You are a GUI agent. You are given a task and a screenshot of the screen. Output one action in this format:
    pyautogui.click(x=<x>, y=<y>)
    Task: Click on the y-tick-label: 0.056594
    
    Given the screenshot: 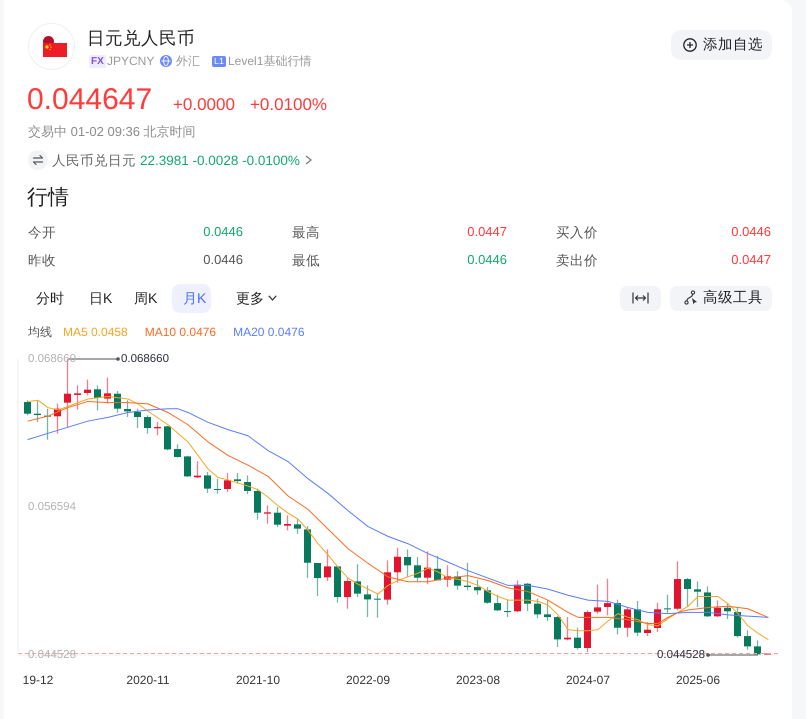 What is the action you would take?
    pyautogui.click(x=52, y=507)
    